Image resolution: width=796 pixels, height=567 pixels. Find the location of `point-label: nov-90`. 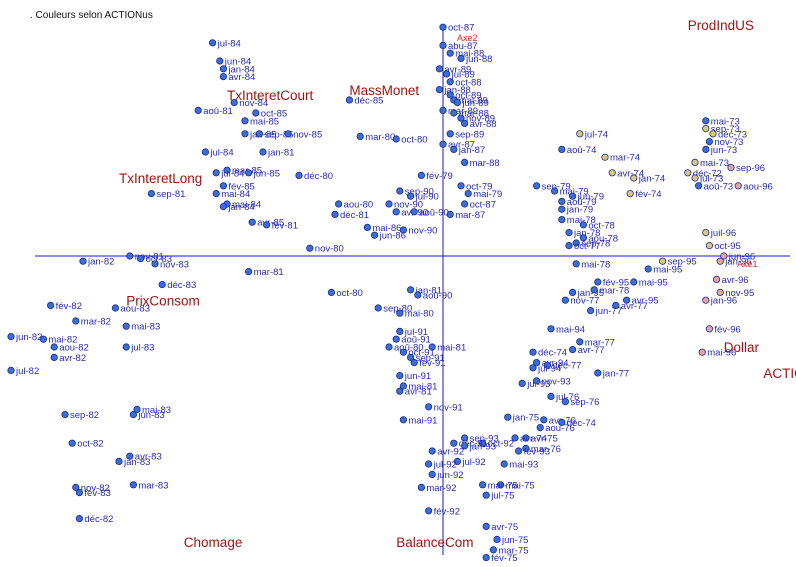

point-label: nov-90 is located at coordinates (422, 231).